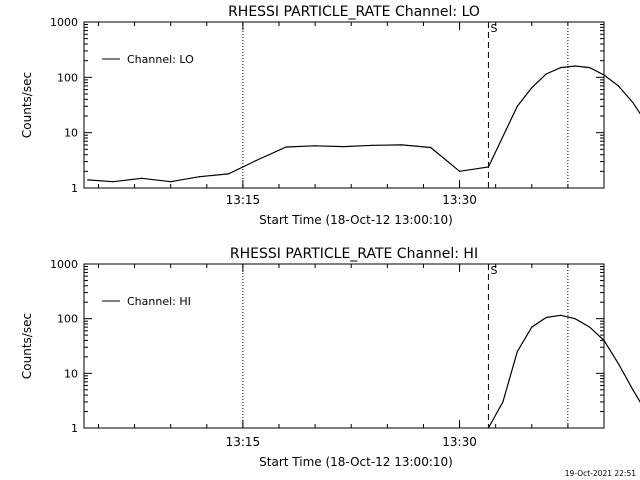 The height and width of the screenshot is (480, 640). I want to click on chart-title: RHESSI PARTICLE_RATE Channel: LO, so click(354, 12).